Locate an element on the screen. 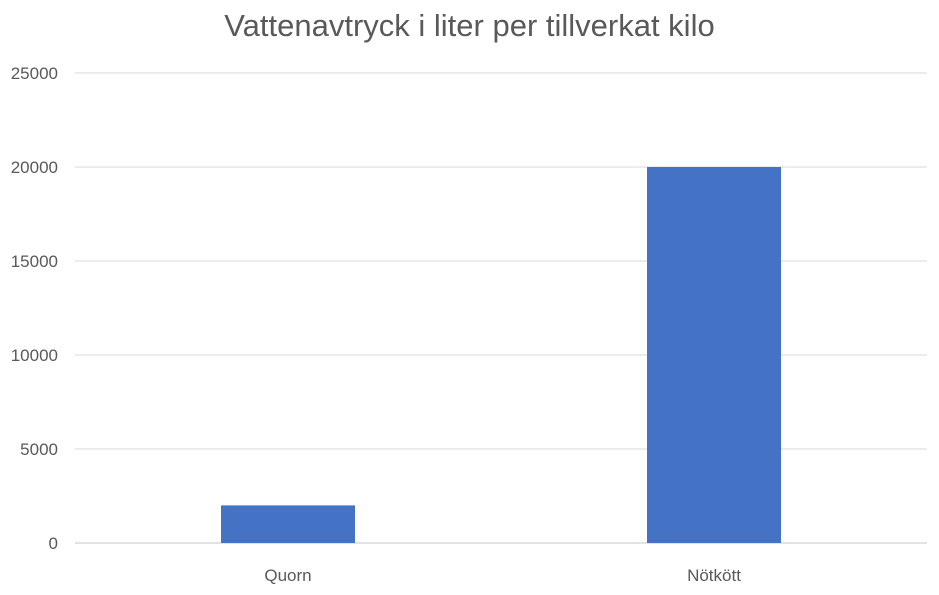 This screenshot has width=939, height=595. y-tick-label: 20000 is located at coordinates (34, 167).